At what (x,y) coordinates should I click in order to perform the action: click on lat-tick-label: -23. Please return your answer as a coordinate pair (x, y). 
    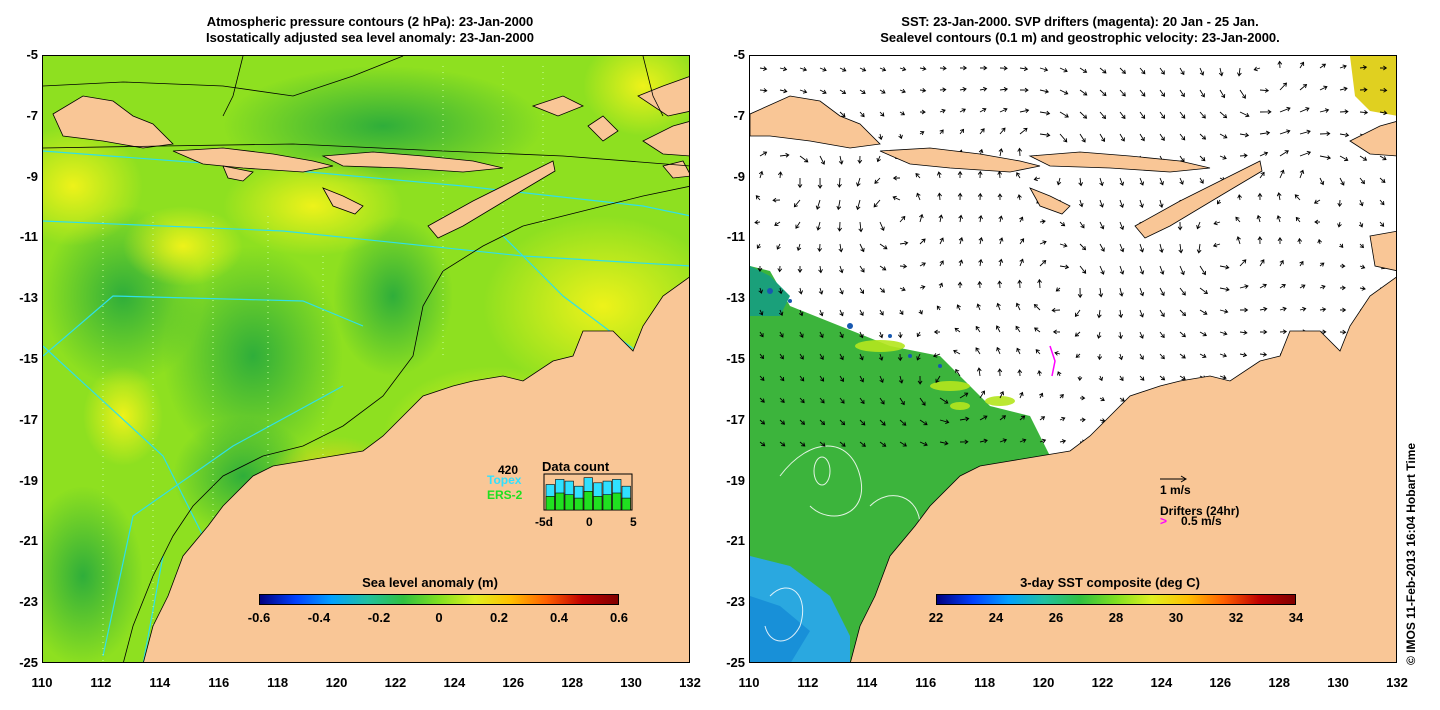
    Looking at the image, I should click on (735, 602).